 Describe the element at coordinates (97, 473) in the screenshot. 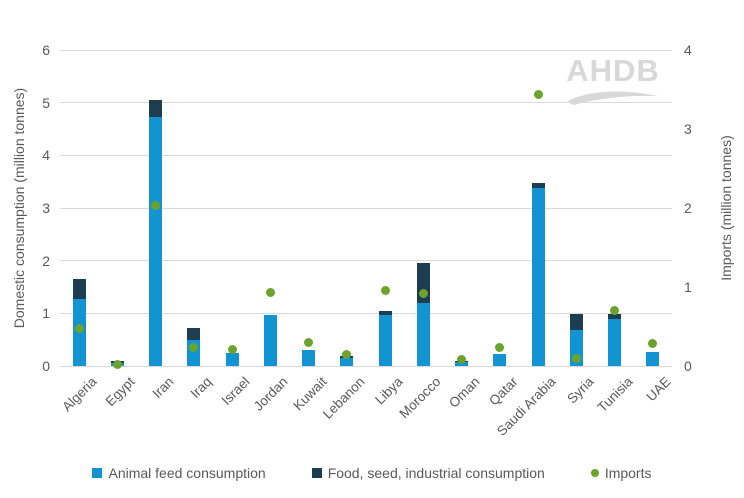

I see `legend-swatch-animal-feed` at that location.